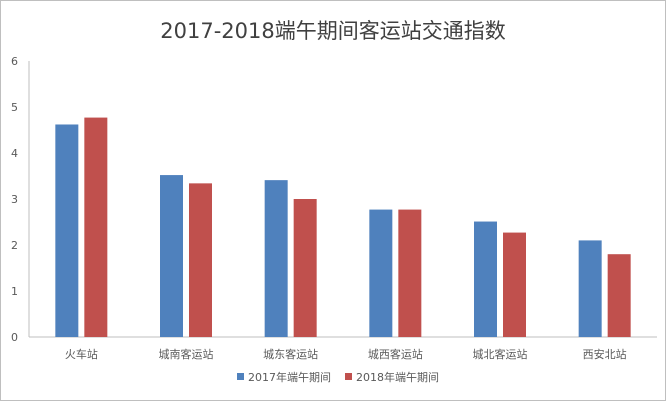  What do you see at coordinates (14, 337) in the screenshot?
I see `y-tick-label-0: 0` at bounding box center [14, 337].